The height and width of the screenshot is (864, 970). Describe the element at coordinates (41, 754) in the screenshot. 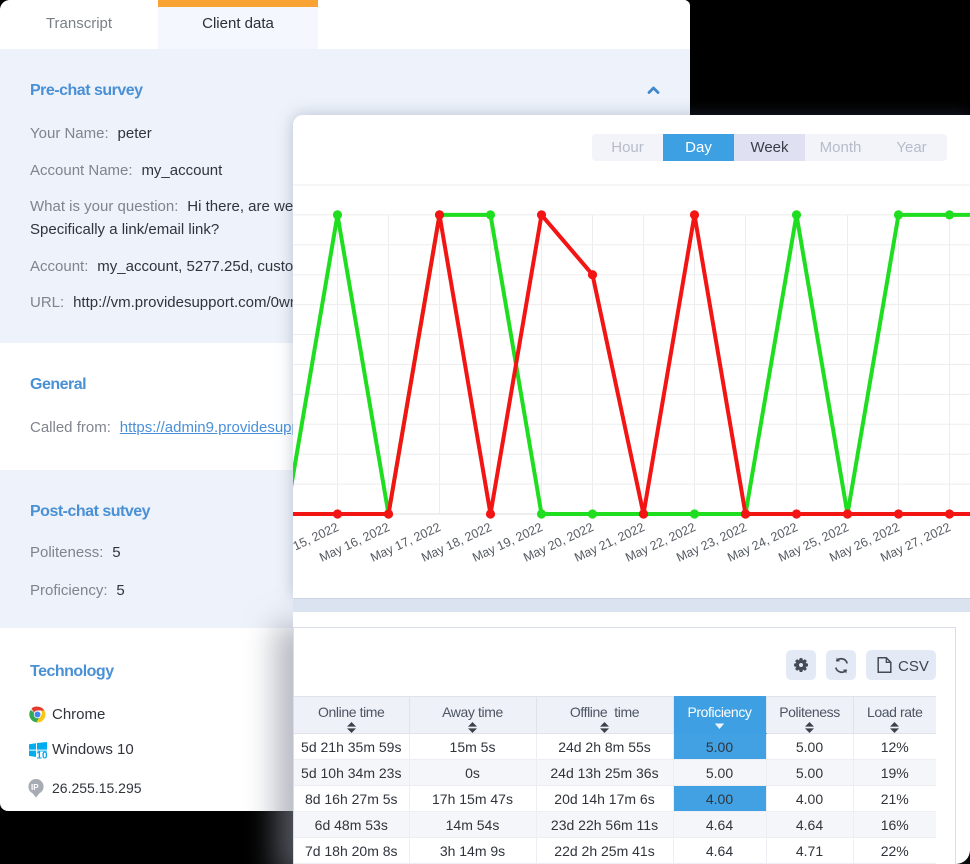

I see `svg-text: 10` at that location.